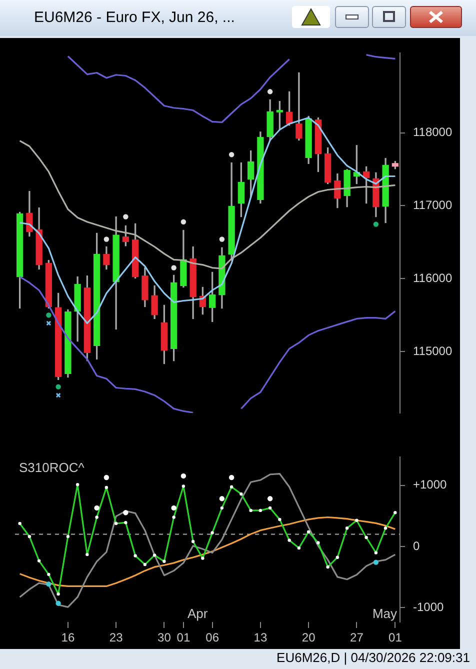 The height and width of the screenshot is (669, 476). What do you see at coordinates (432, 205) in the screenshot?
I see `y-tick-label: 117000` at bounding box center [432, 205].